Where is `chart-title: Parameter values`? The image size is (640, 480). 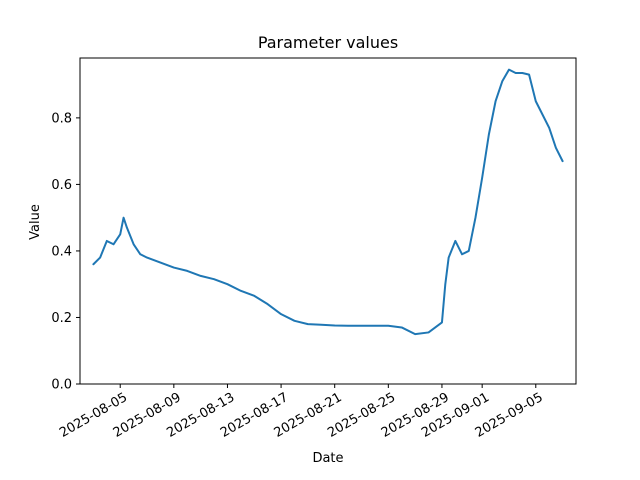
chart-title: Parameter values is located at coordinates (328, 42).